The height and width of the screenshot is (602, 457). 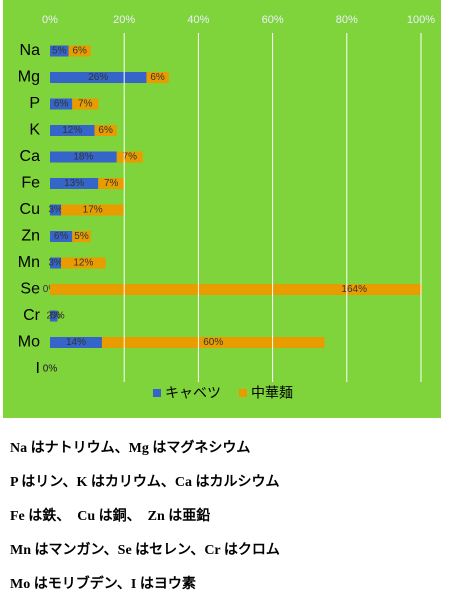 I want to click on category-label: Ca, so click(x=30, y=156).